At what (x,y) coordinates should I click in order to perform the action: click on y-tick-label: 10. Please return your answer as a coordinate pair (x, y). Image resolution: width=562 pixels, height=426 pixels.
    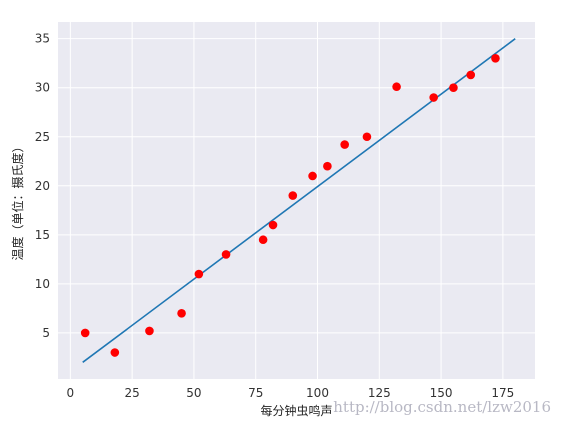
    Looking at the image, I should click on (42, 284).